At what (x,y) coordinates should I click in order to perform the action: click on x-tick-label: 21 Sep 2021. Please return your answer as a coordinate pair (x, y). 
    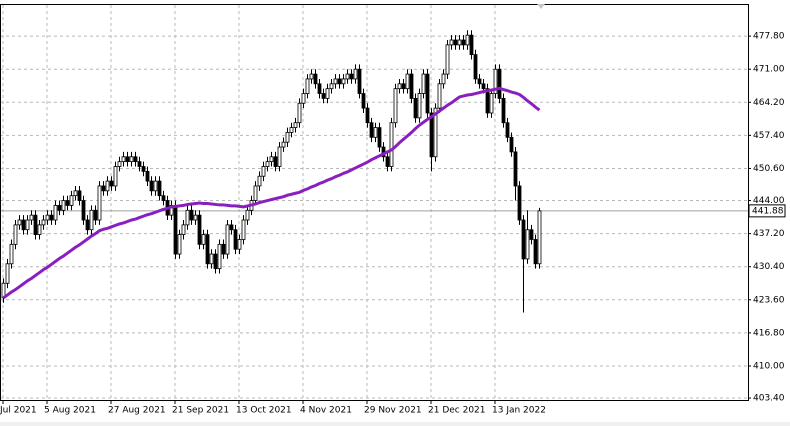
    Looking at the image, I should click on (200, 411).